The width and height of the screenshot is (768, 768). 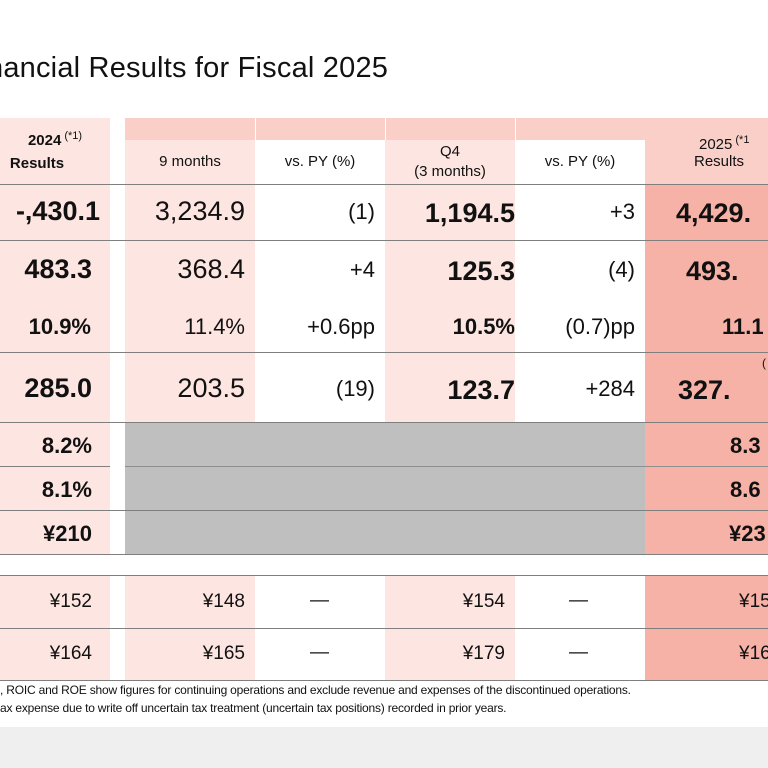 What do you see at coordinates (724, 143) in the screenshot?
I see `header-fy2025: 2025 (*1` at bounding box center [724, 143].